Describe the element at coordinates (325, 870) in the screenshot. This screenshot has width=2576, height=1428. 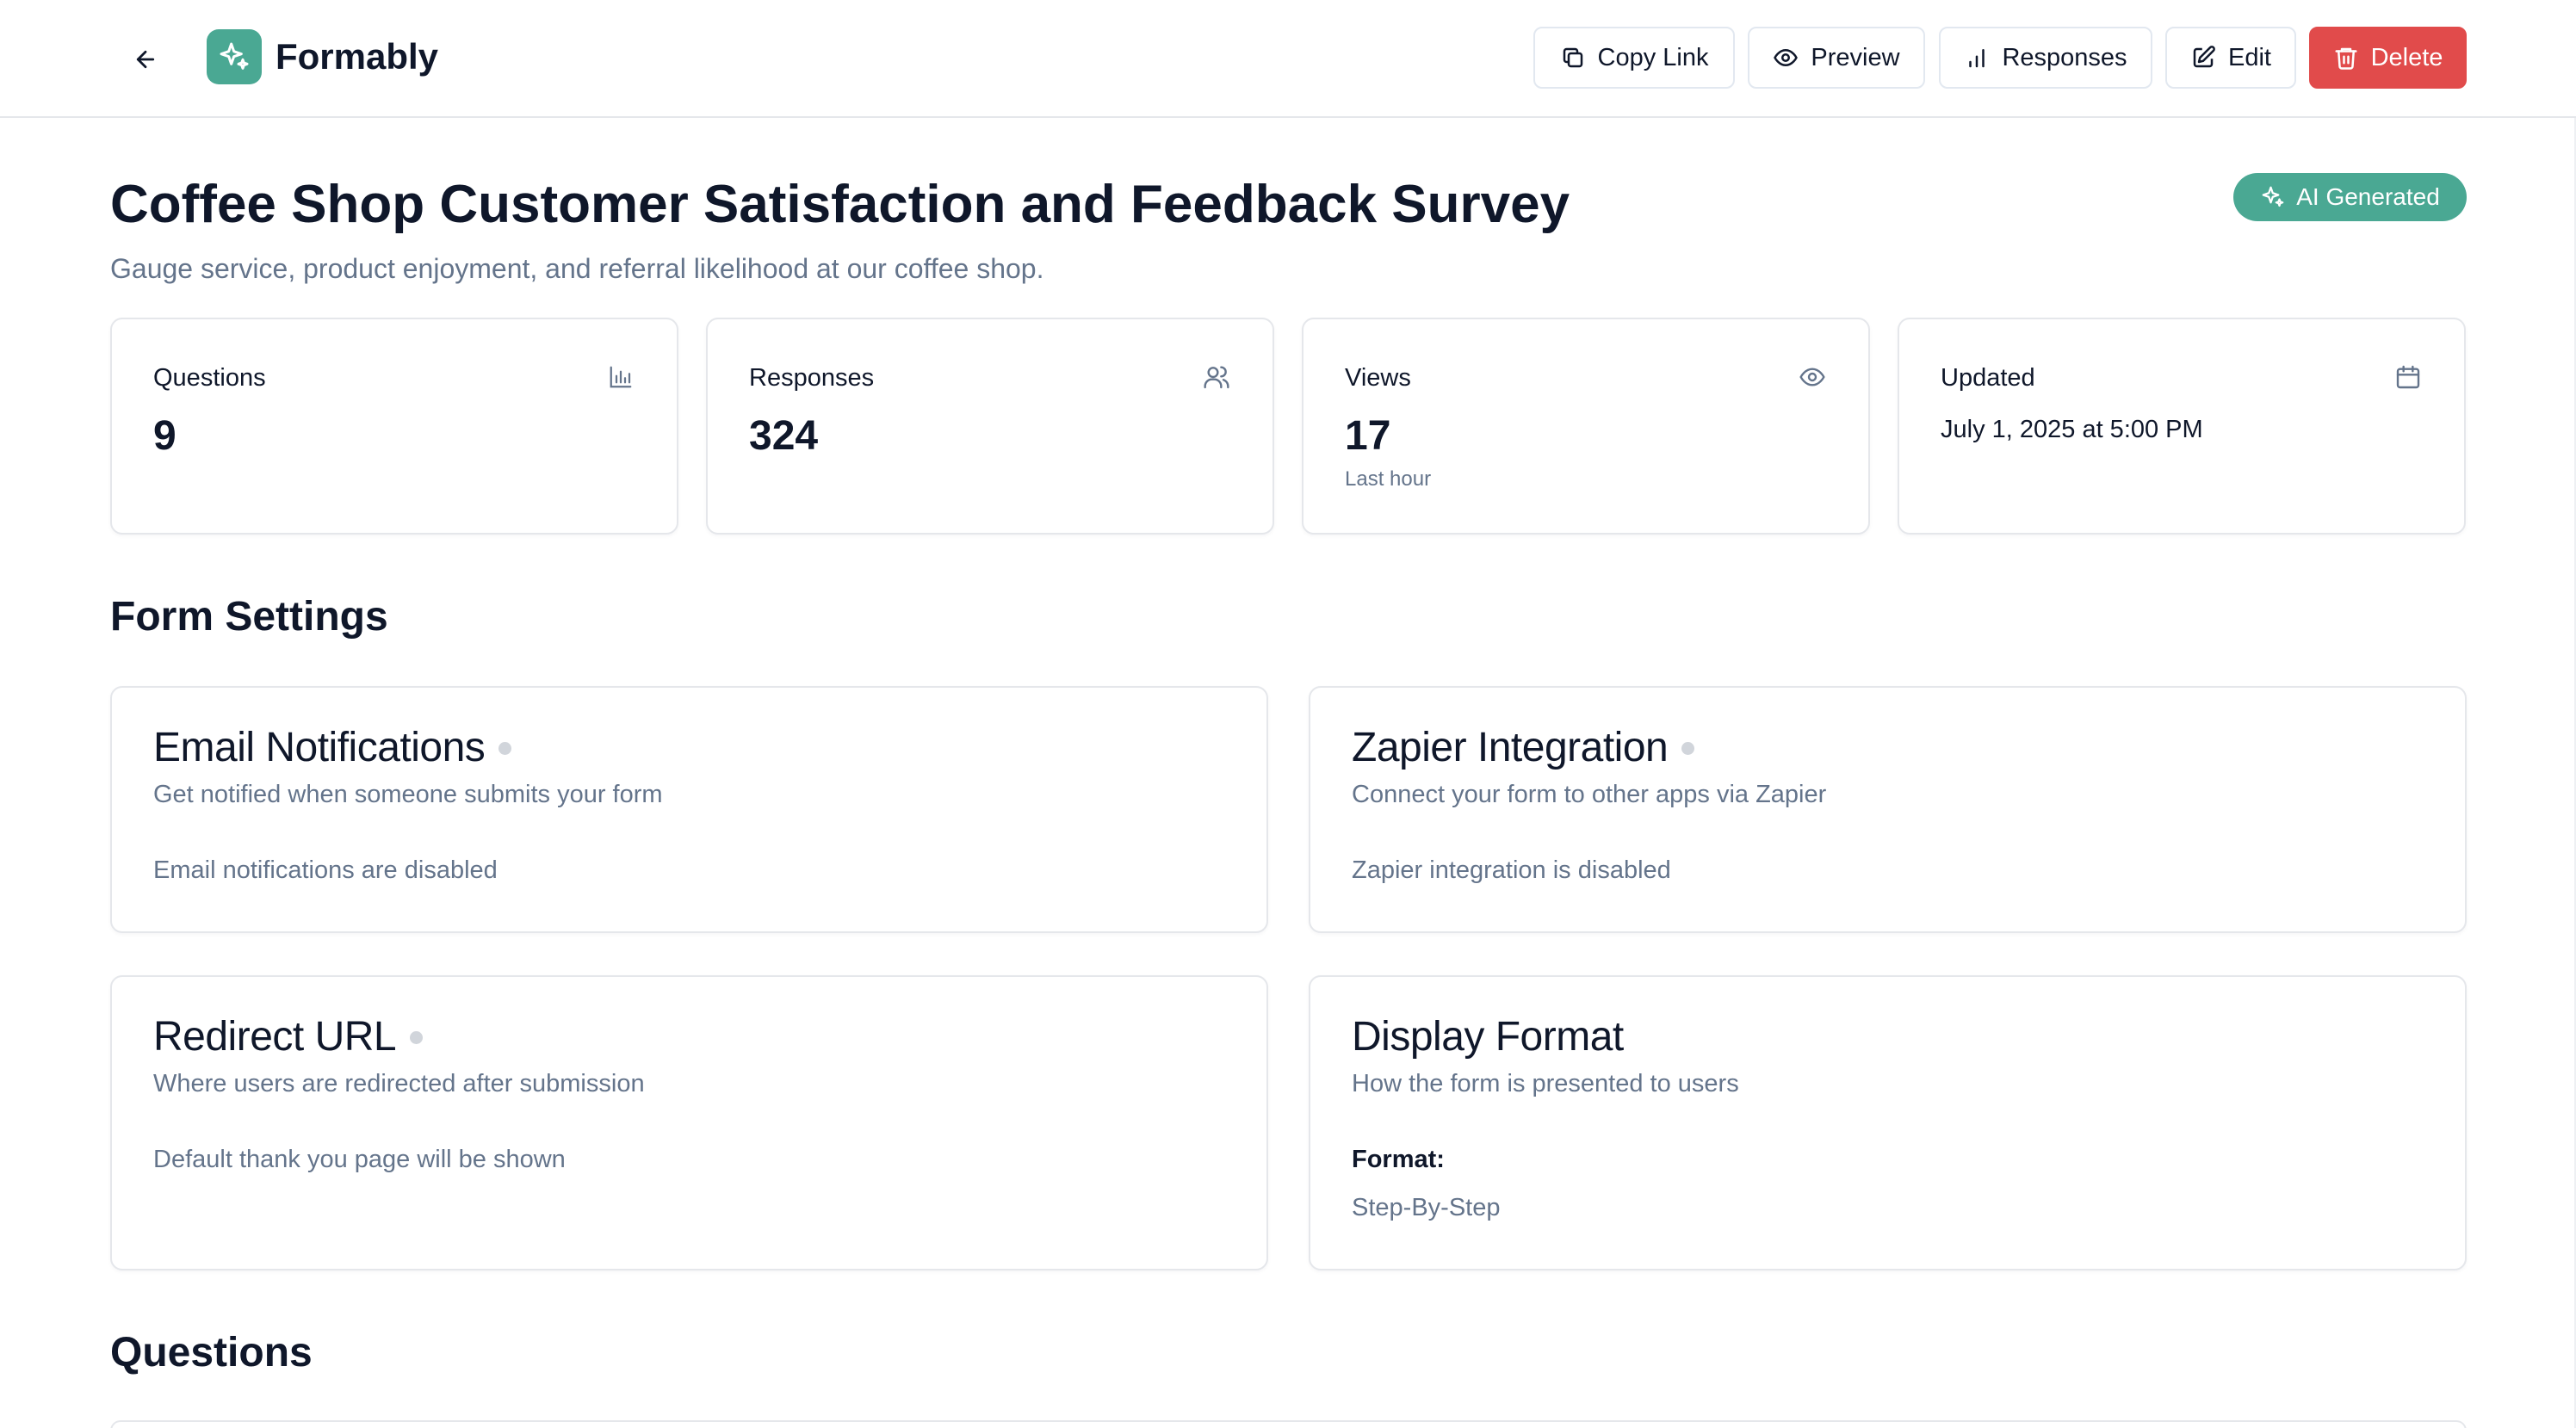
I see `card-status: Email notifications are disabled` at that location.